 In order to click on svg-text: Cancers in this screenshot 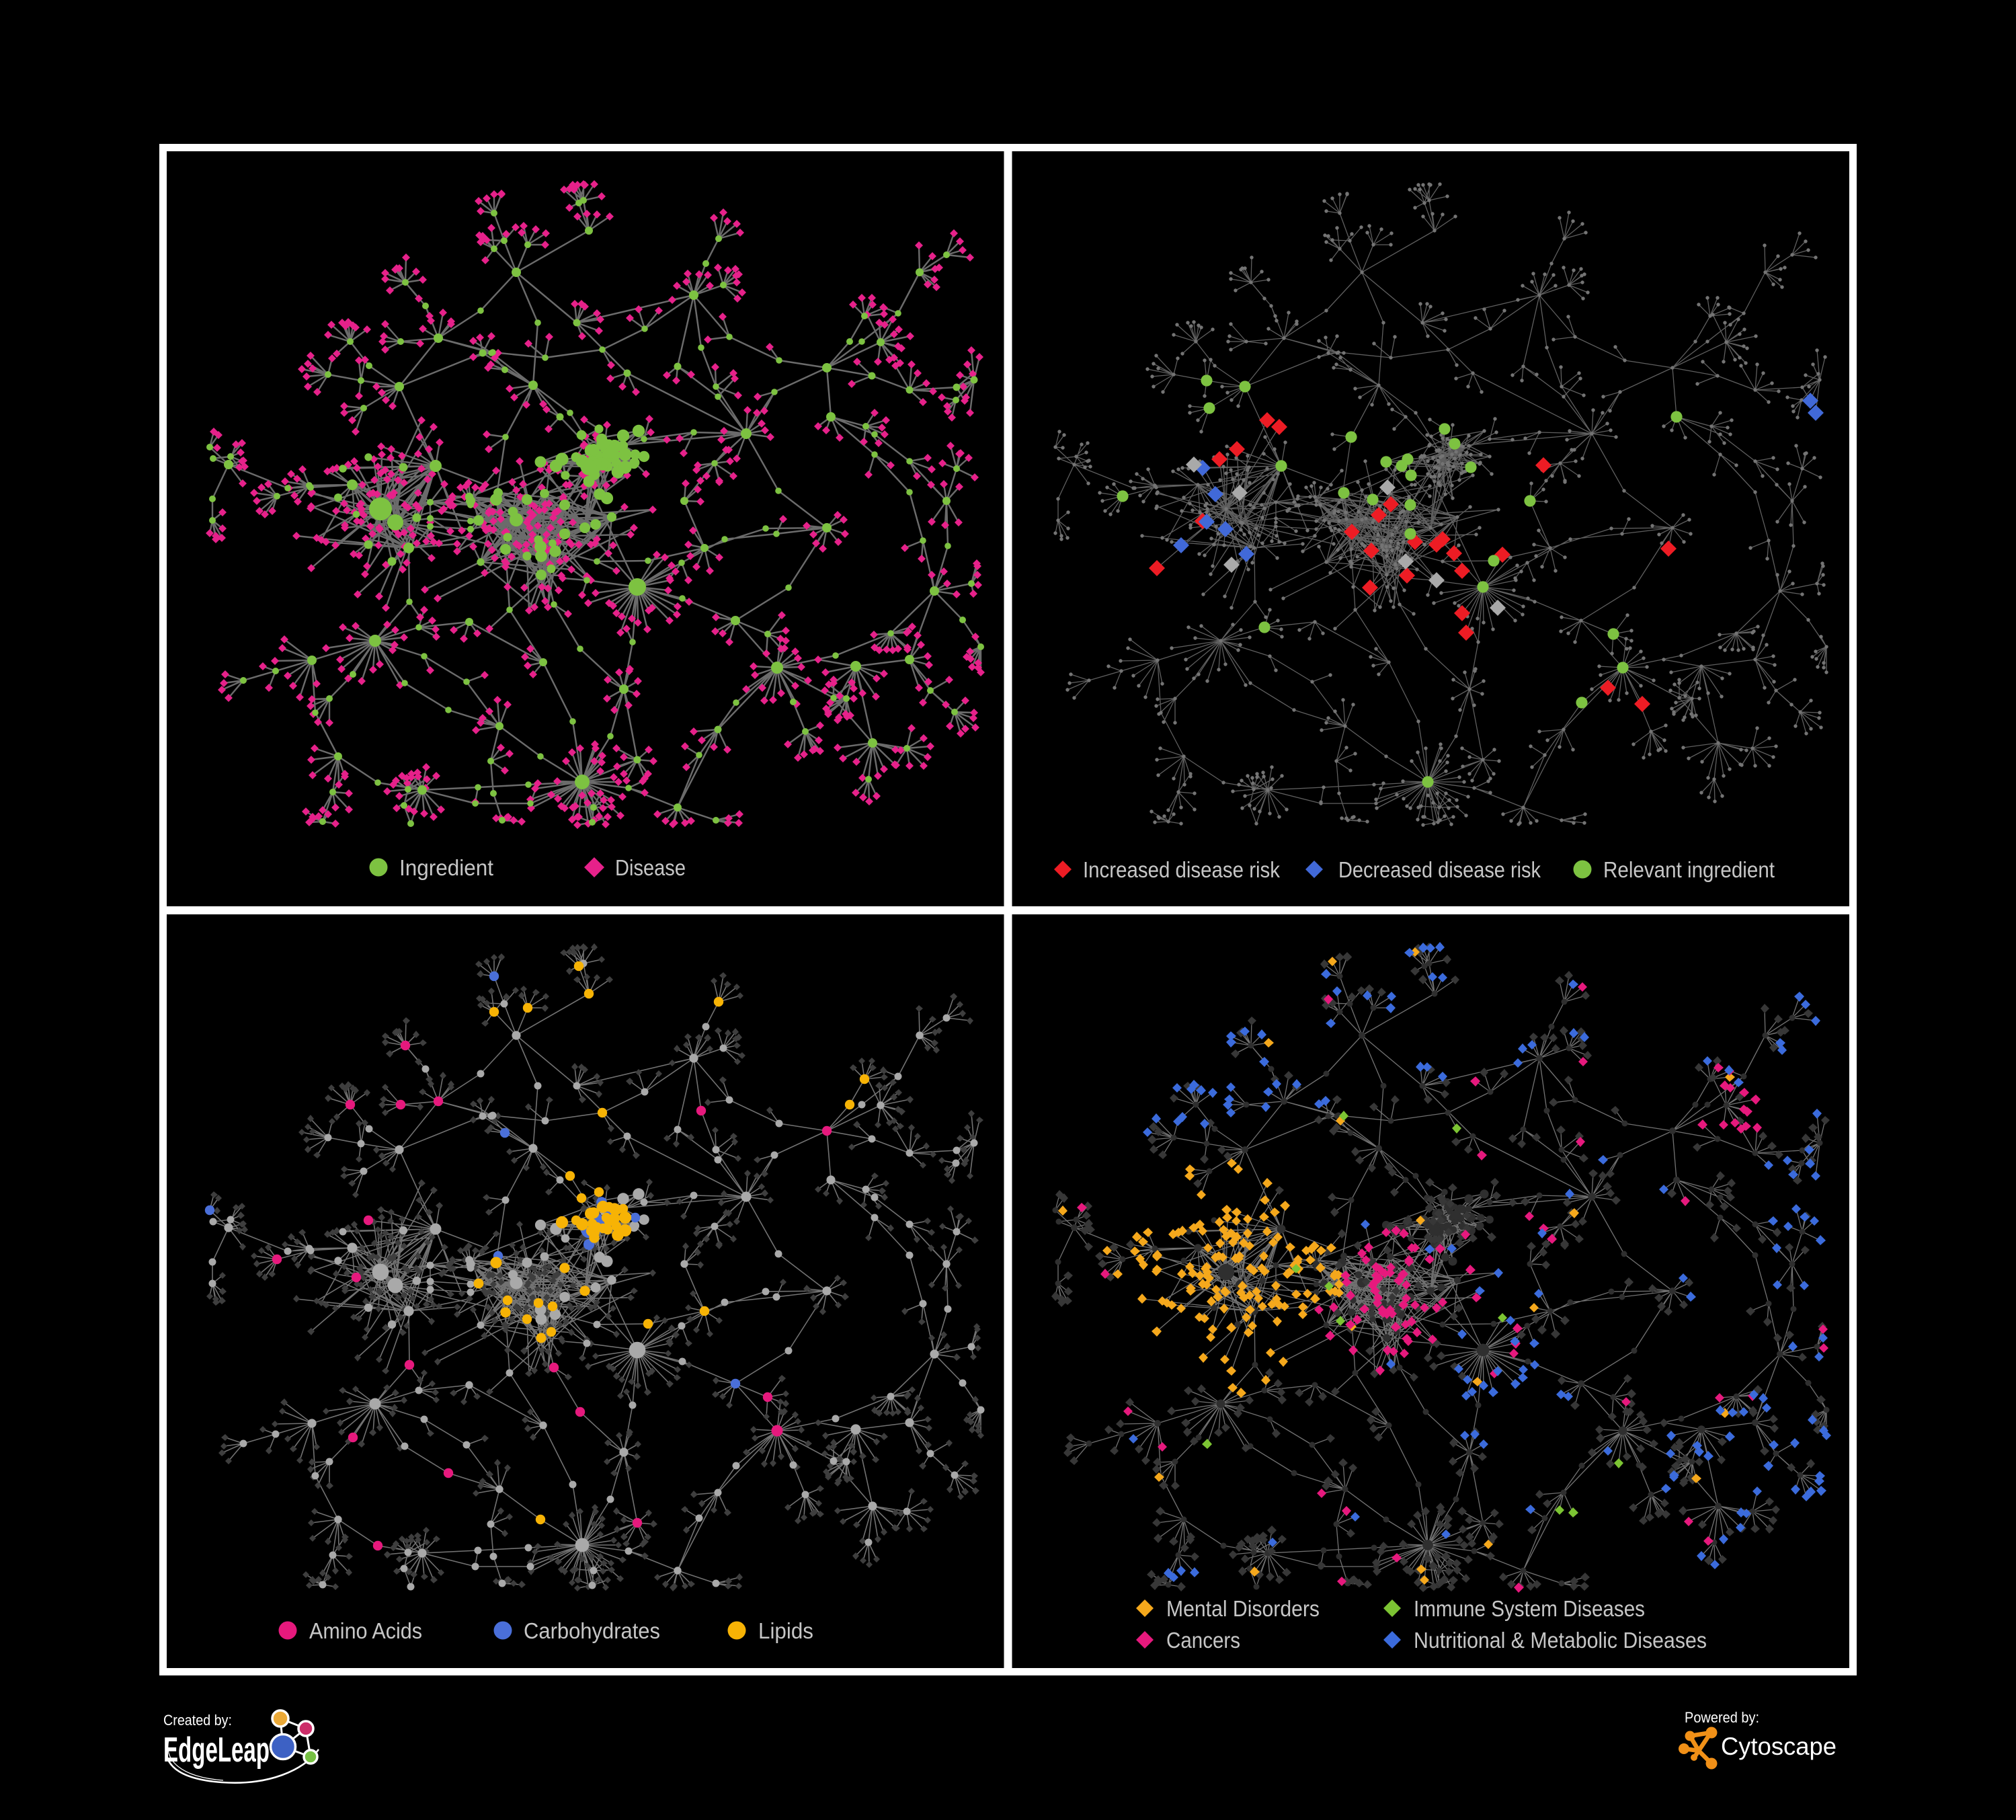, I will do `click(1203, 1640)`.